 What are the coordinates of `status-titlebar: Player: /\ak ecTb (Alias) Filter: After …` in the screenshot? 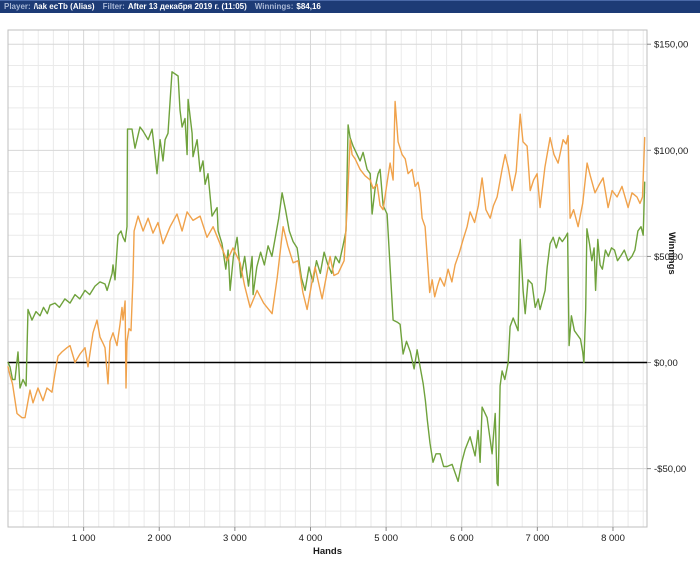 It's located at (350, 6).